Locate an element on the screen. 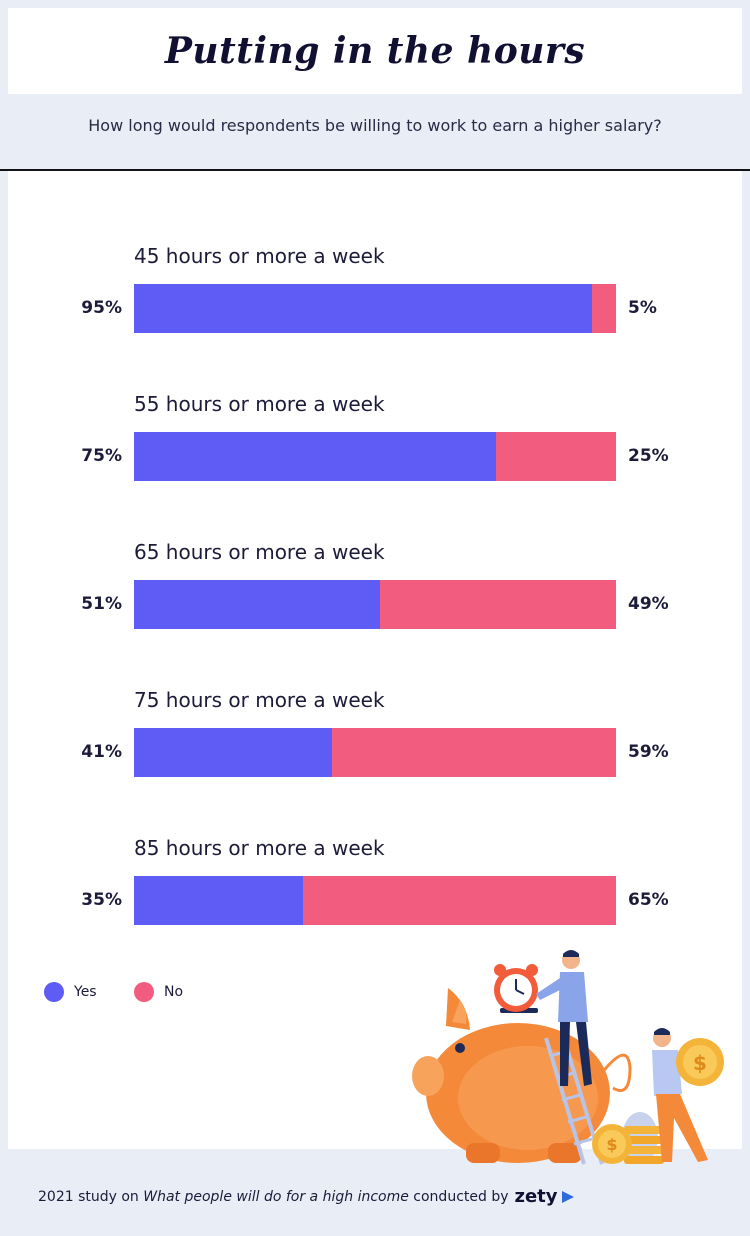 This screenshot has height=1236, width=750. legend-yes: Yes is located at coordinates (70, 992).